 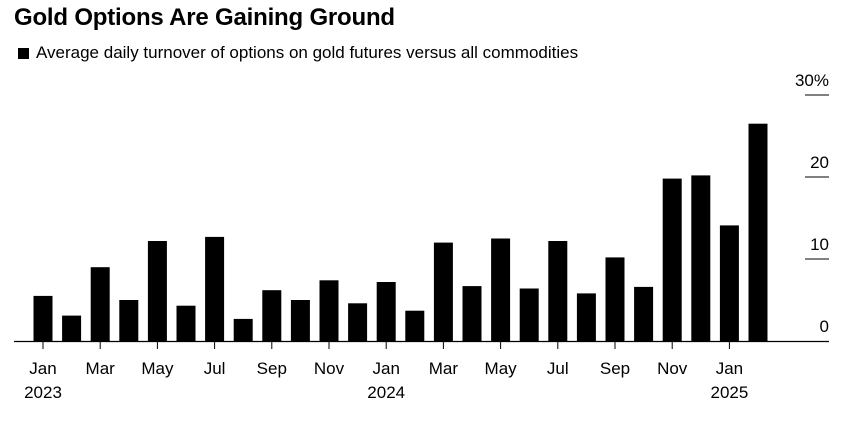 What do you see at coordinates (819, 244) in the screenshot?
I see `y-tick-label: 10` at bounding box center [819, 244].